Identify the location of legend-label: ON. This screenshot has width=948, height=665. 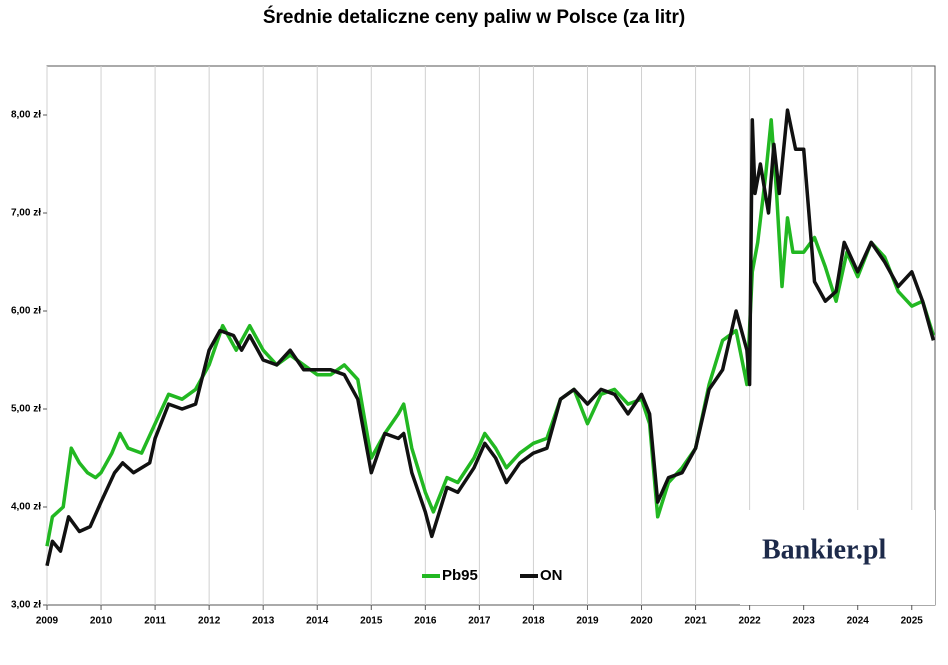
(551, 575).